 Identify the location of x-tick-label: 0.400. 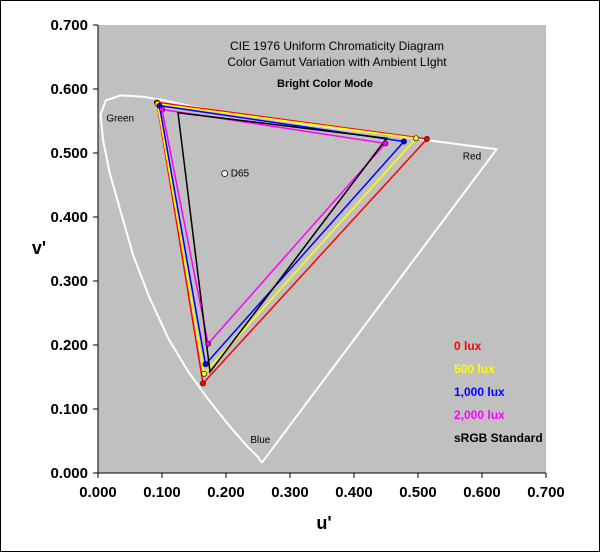
(354, 492).